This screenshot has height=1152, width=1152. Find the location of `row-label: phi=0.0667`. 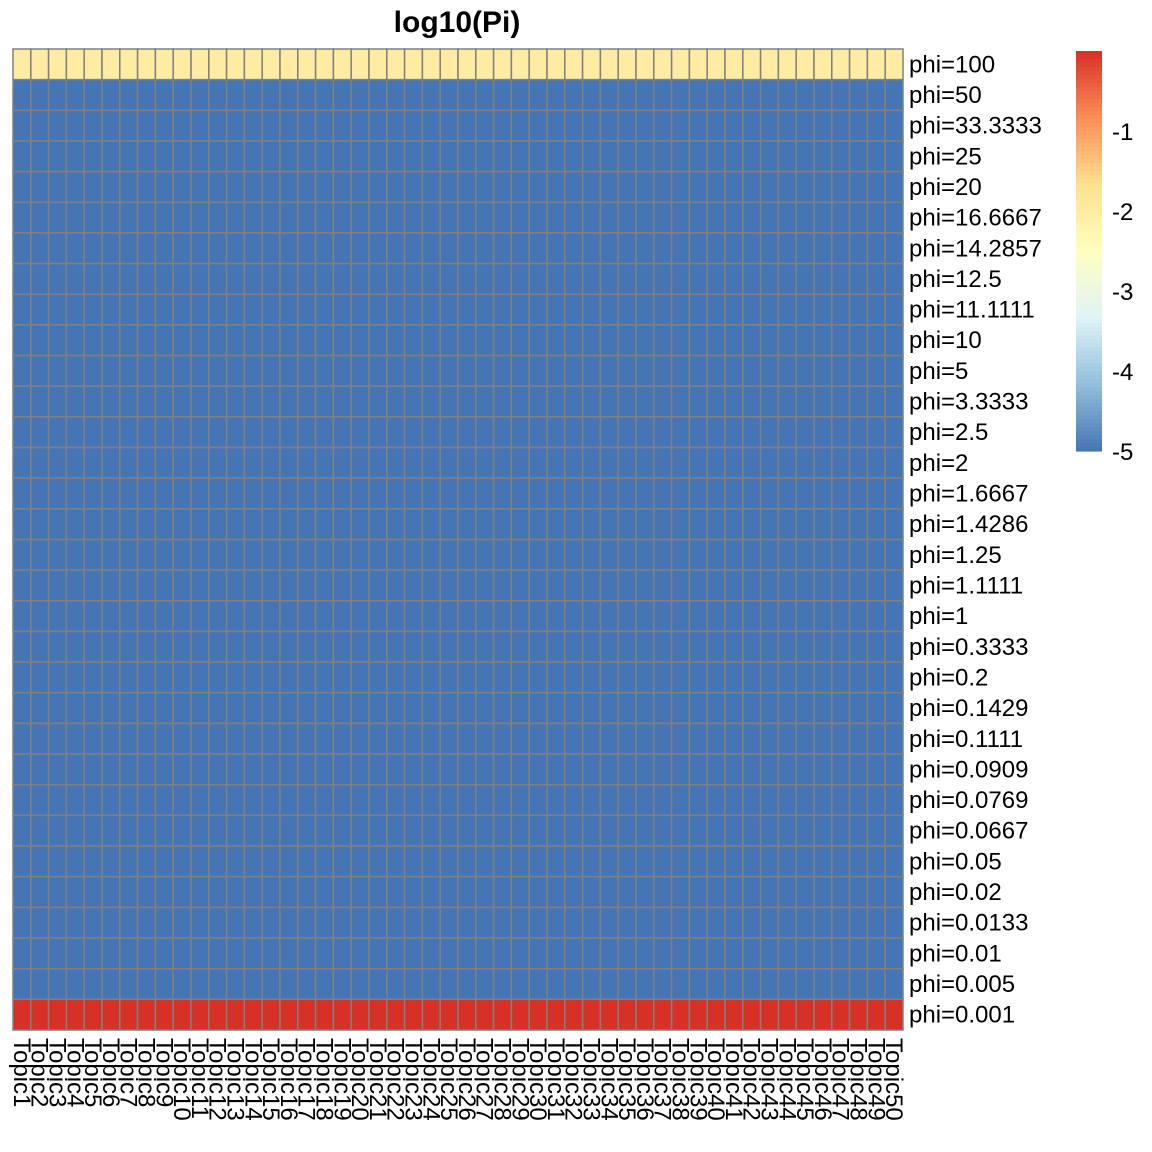

row-label: phi=0.0667 is located at coordinates (968, 831).